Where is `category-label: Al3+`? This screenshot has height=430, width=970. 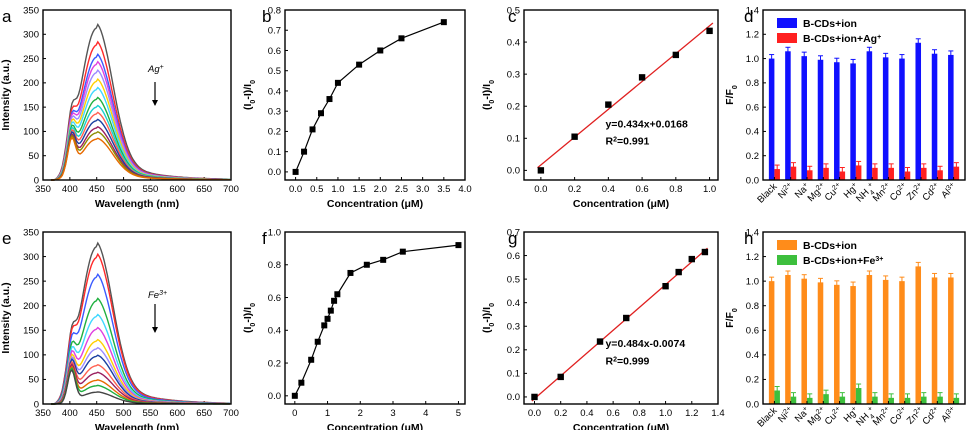
category-label: Al3+ is located at coordinates (949, 415).